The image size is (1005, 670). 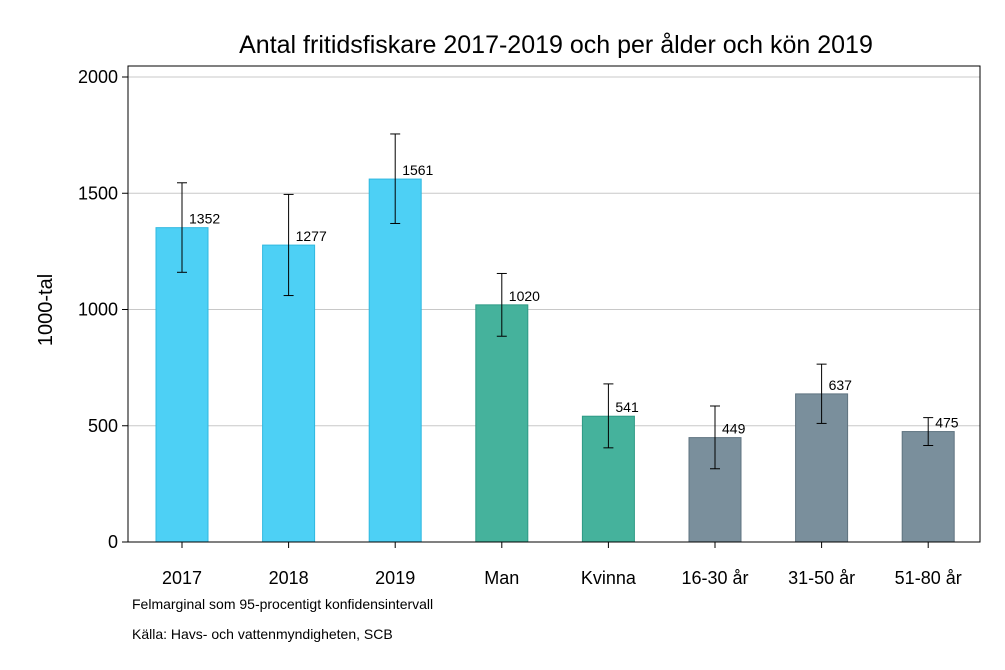 What do you see at coordinates (928, 578) in the screenshot?
I see `x-tick-label-7: 51-80 år` at bounding box center [928, 578].